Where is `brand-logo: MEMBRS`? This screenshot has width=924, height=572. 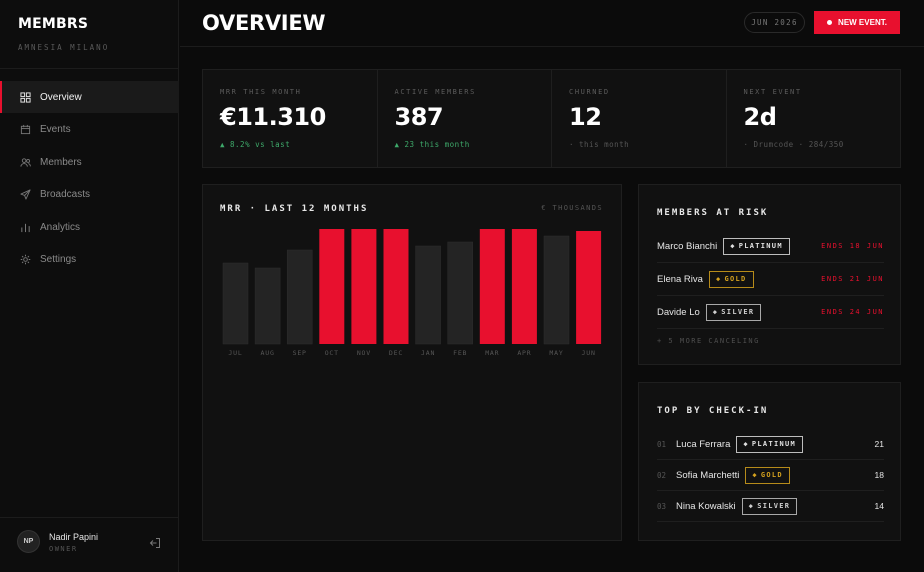
brand-logo: MEMBRS is located at coordinates (53, 24).